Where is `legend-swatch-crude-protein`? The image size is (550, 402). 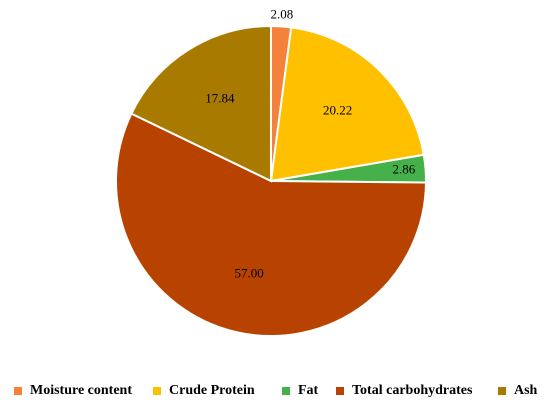 legend-swatch-crude-protein is located at coordinates (157, 391).